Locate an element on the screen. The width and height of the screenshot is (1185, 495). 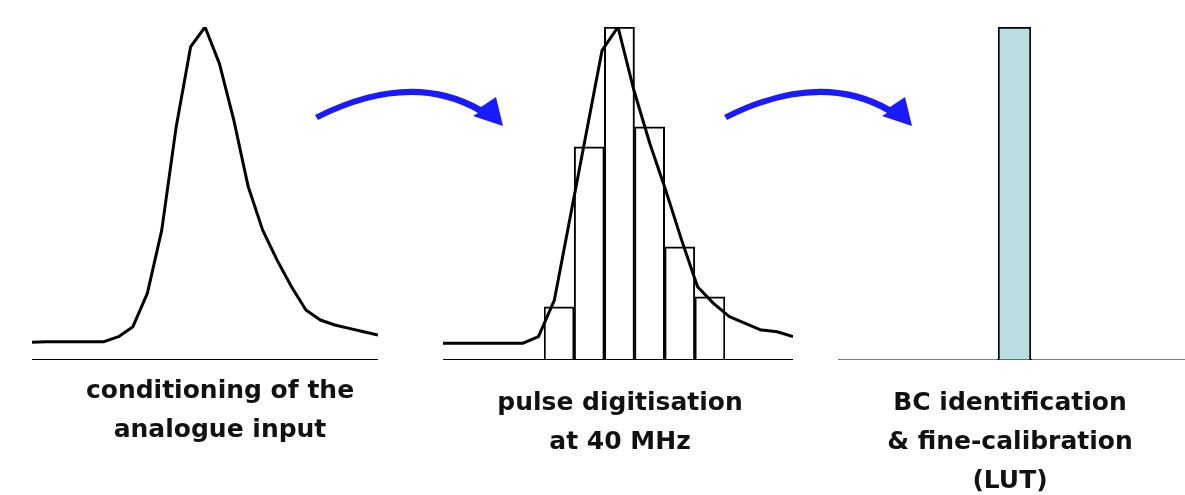
x-axis-title: conditioning of the analogue input is located at coordinates (220, 409).